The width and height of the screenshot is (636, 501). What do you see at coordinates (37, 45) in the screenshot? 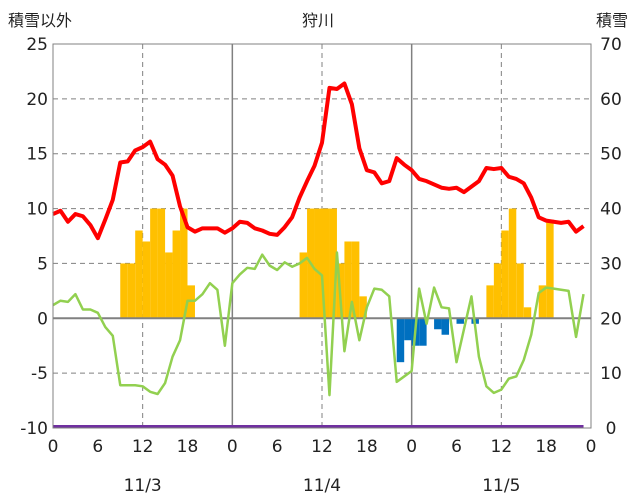
I see `left-tick-label: 25` at bounding box center [37, 45].